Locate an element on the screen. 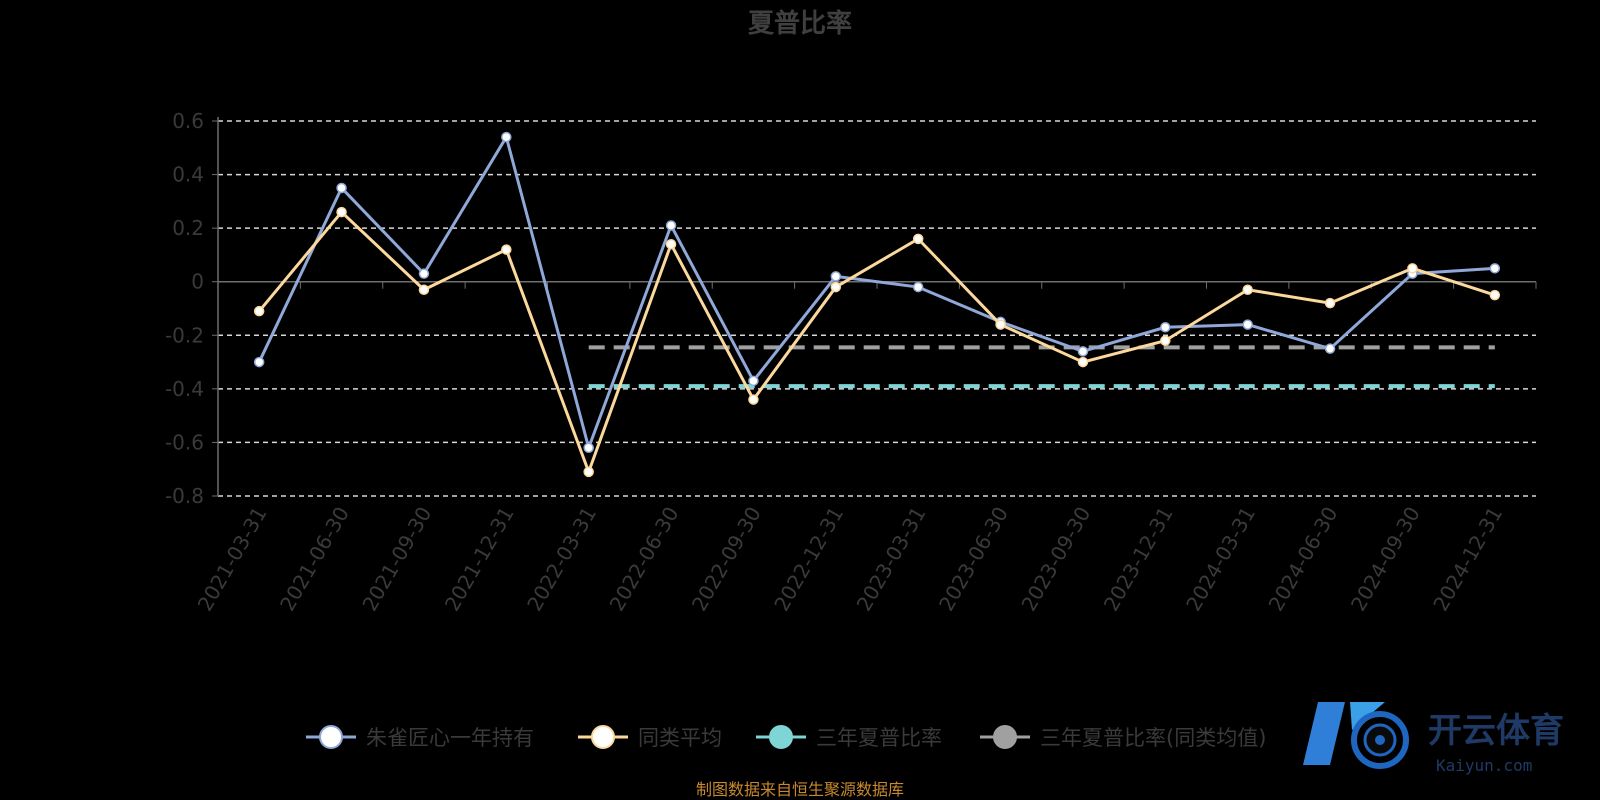  legend-item-1: 同类平均 is located at coordinates (650, 737).